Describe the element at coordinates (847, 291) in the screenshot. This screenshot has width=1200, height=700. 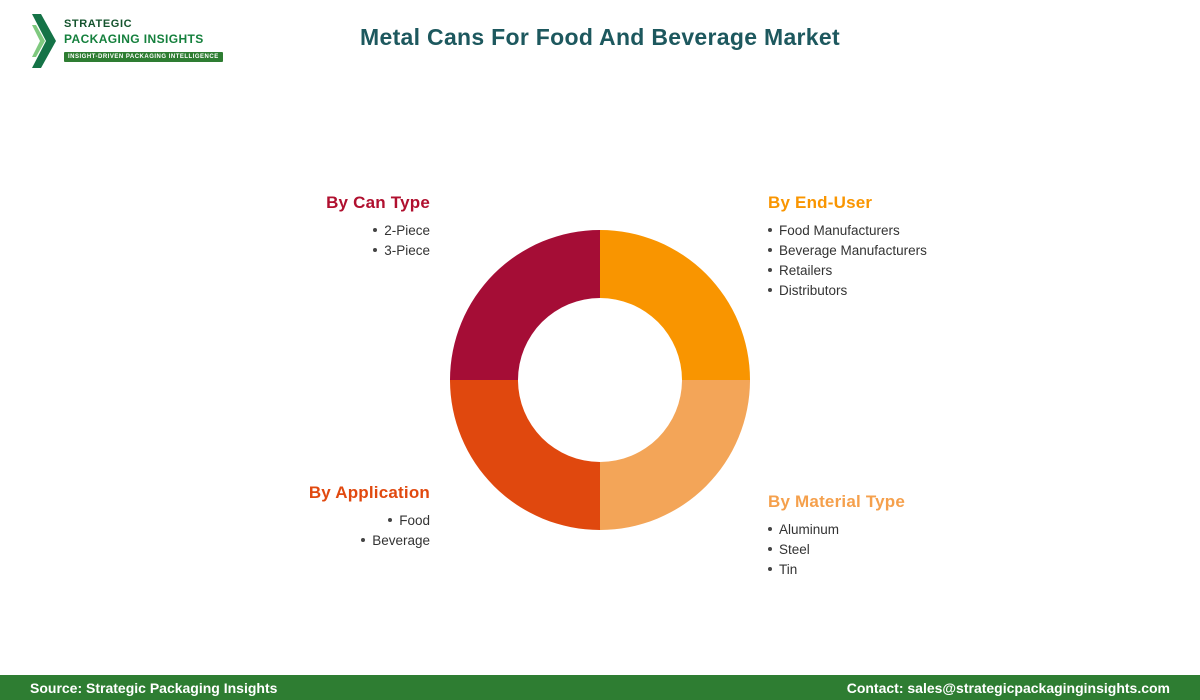
I see `segment-item: Distributors` at that location.